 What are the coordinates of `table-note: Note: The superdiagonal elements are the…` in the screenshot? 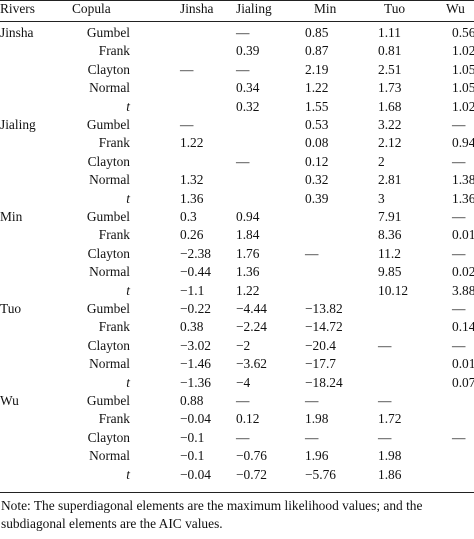 It's located at (212, 514).